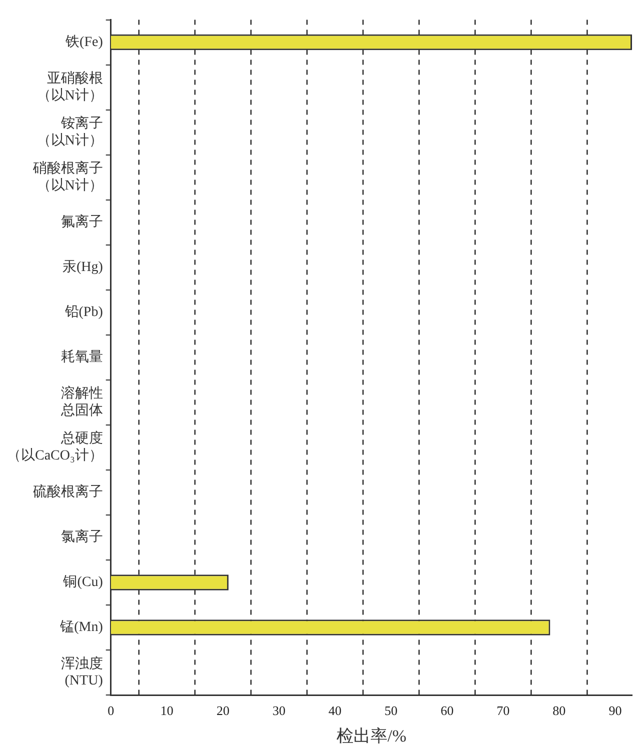 This screenshot has width=636, height=755. I want to click on x-tick-label: 10, so click(167, 710).